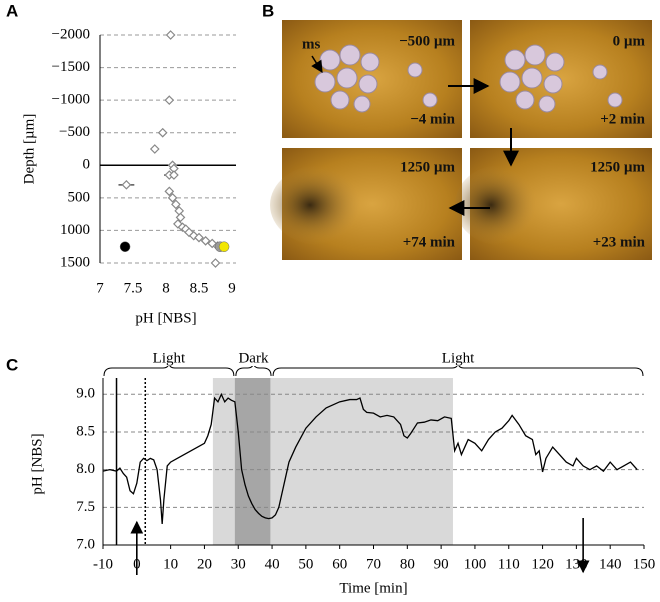  Describe the element at coordinates (619, 242) in the screenshot. I see `time-label: +23 min` at that location.